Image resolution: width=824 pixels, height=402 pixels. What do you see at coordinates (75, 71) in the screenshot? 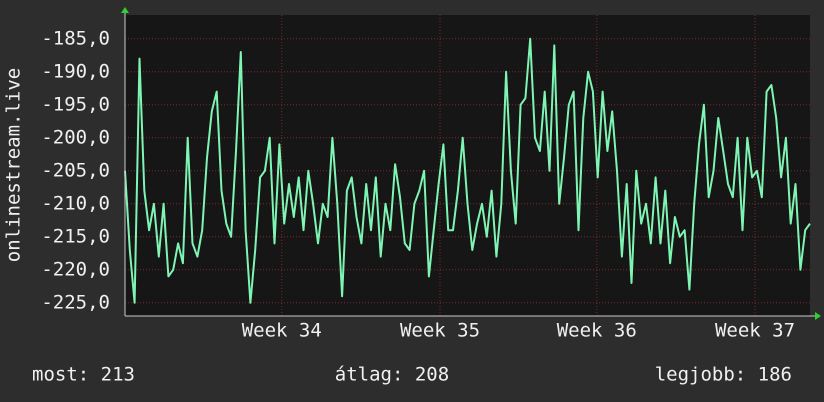
I see `y-tick-label: -190,0` at bounding box center [75, 71].